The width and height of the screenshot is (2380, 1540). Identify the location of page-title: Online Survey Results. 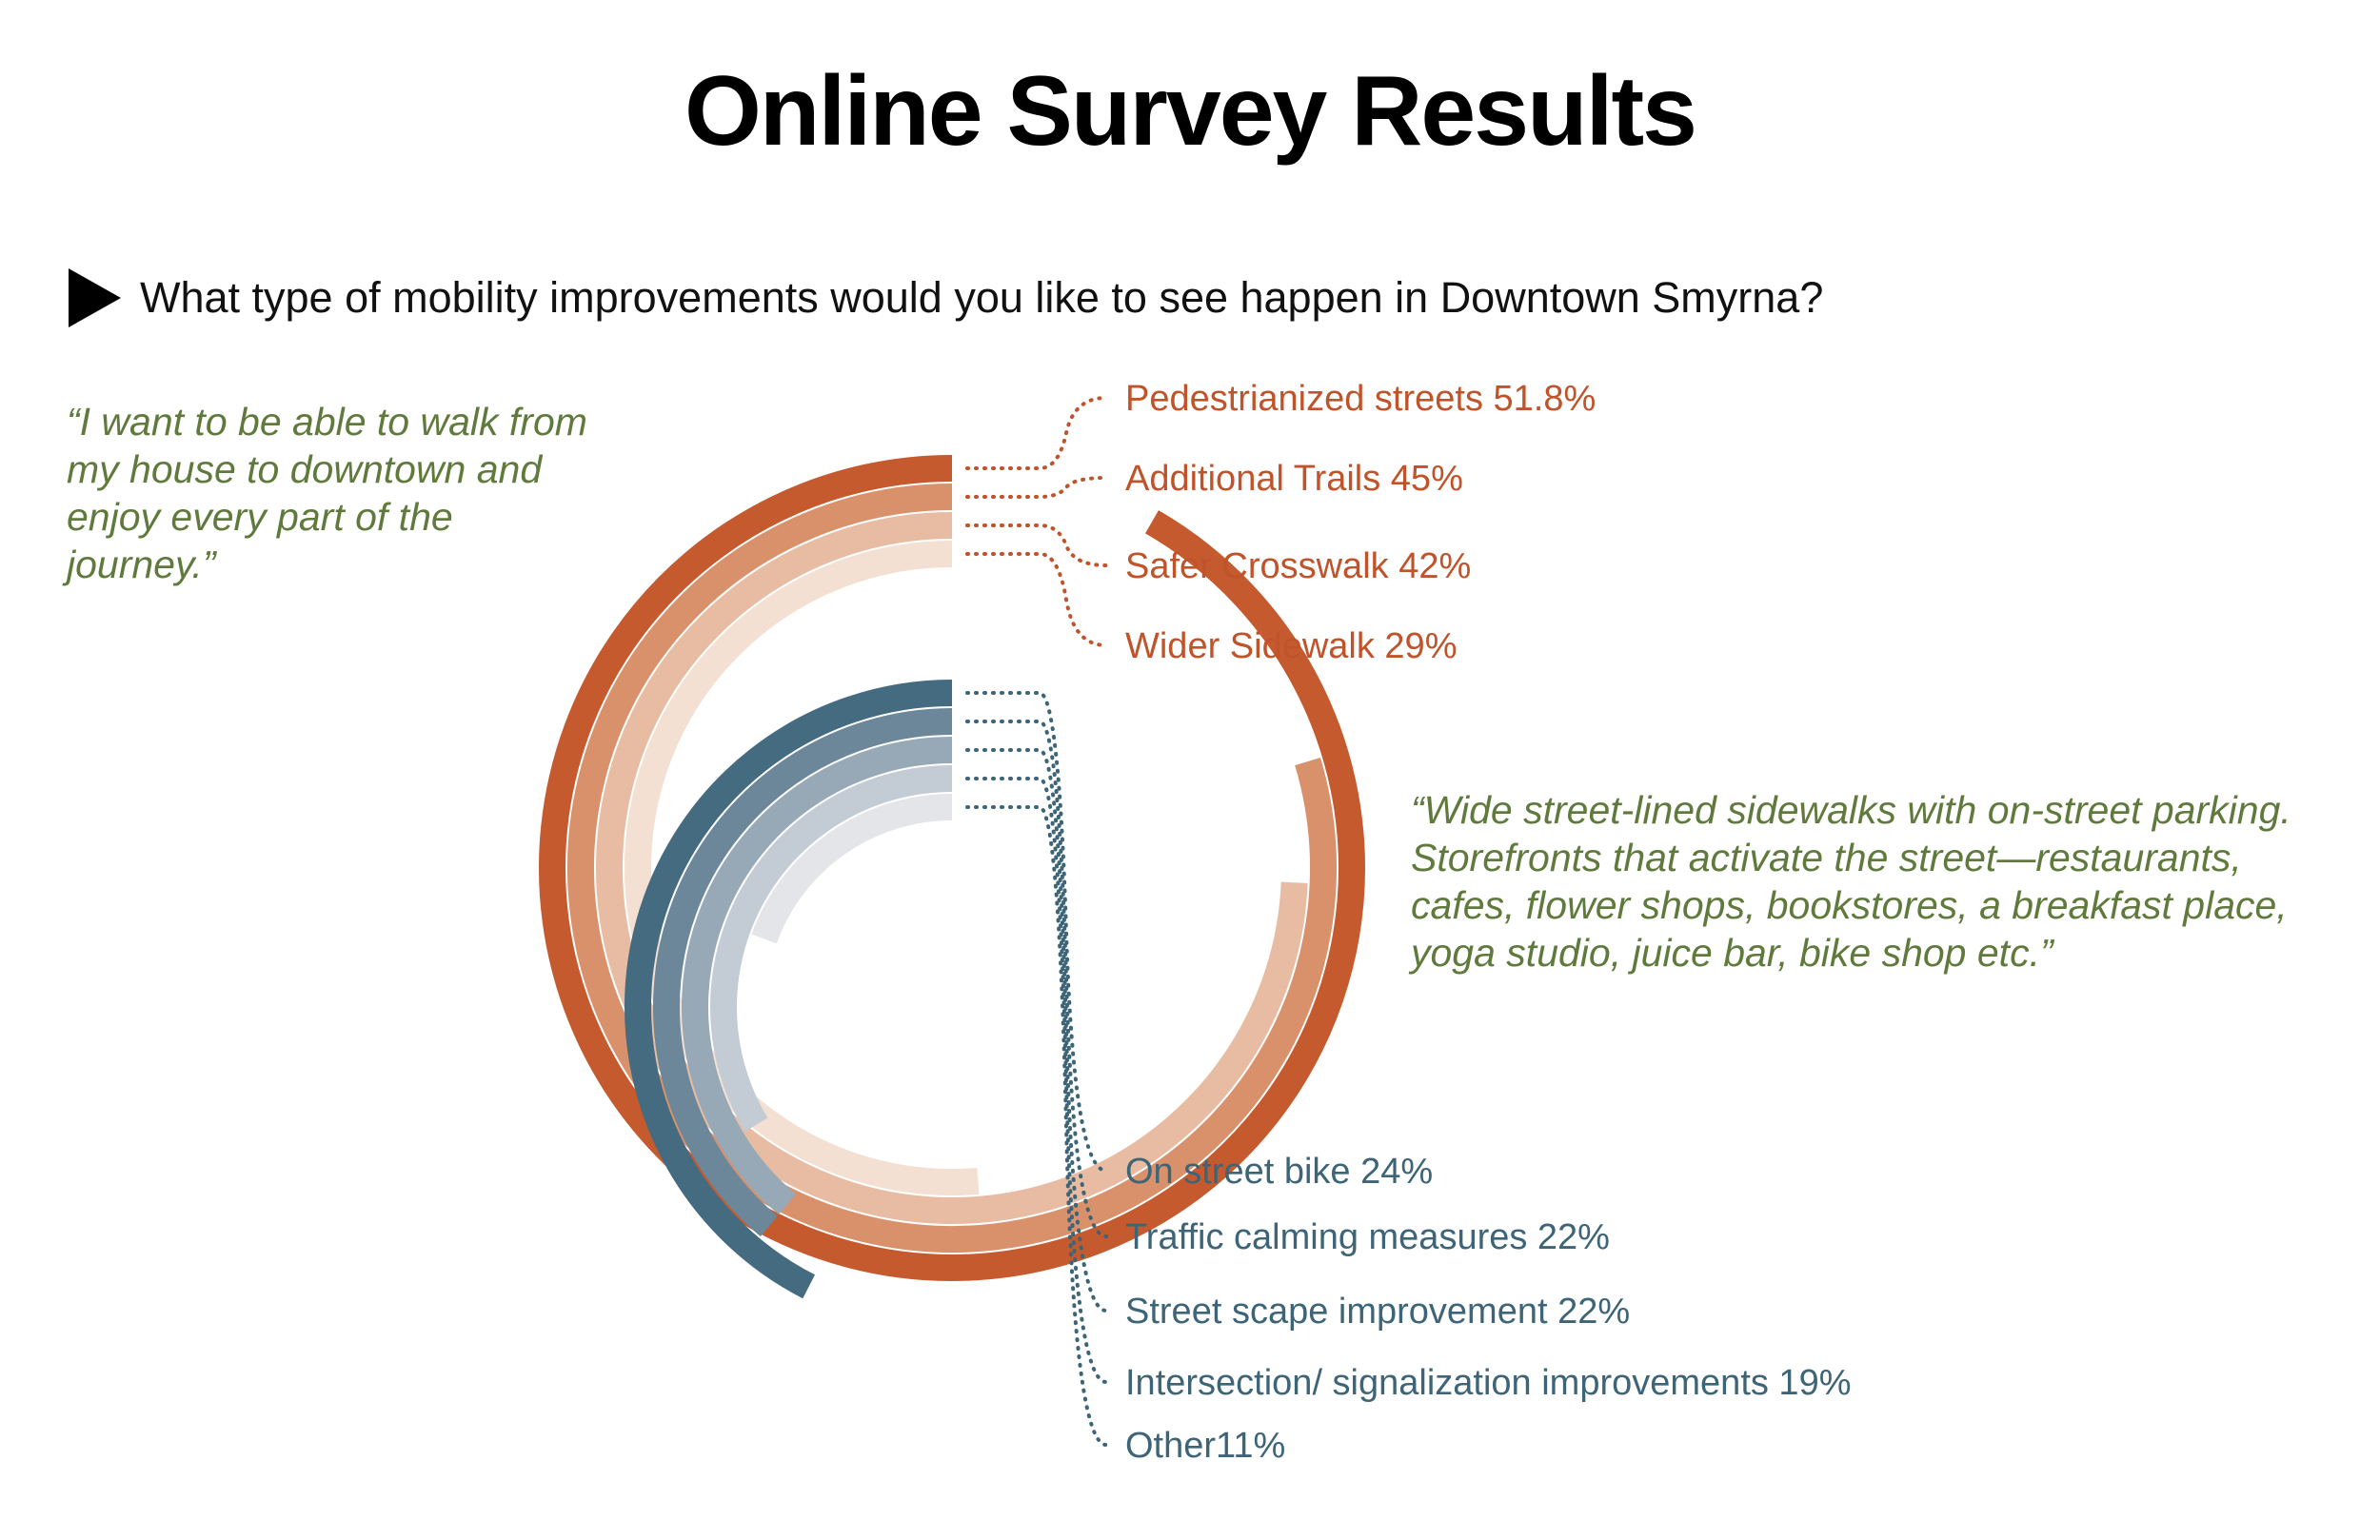
(1190, 111).